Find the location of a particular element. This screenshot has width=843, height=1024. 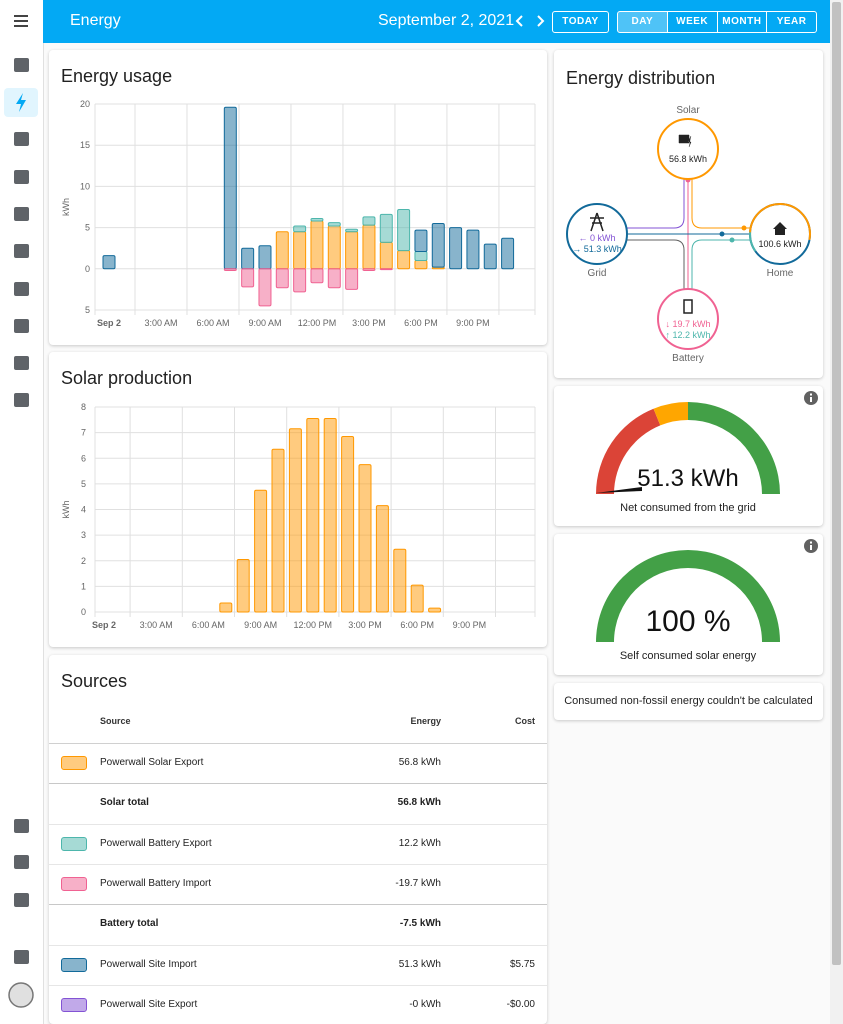

period-button: DAY is located at coordinates (642, 22).